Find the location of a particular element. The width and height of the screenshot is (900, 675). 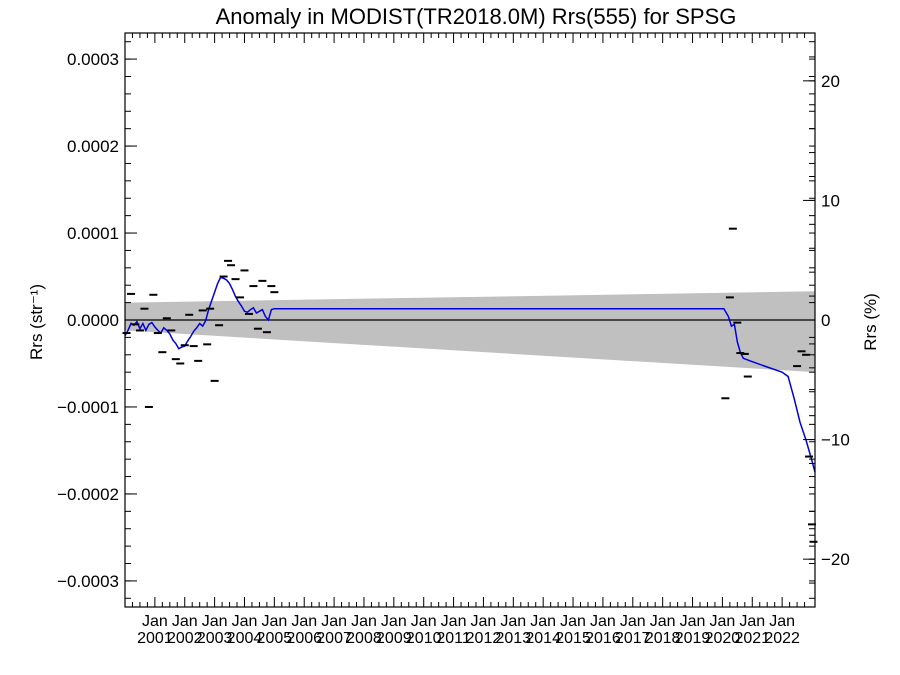

y2-axis-label: Rrs (%) is located at coordinates (870, 322).